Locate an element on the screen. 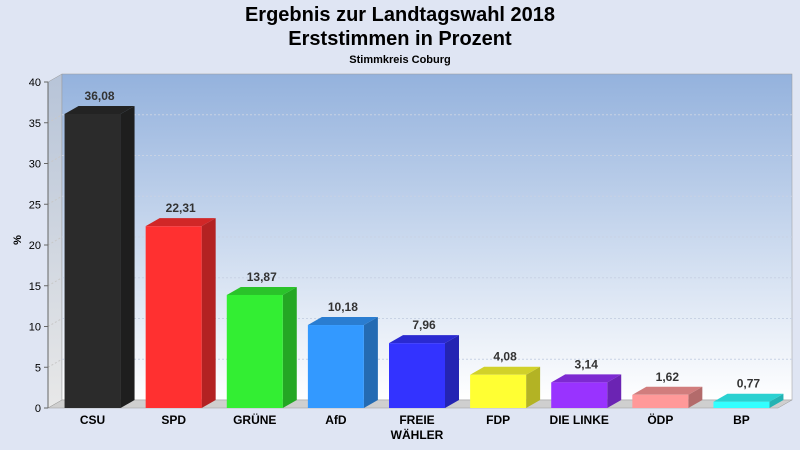 The image size is (800, 450). x-tick-label: CSU is located at coordinates (92, 420).